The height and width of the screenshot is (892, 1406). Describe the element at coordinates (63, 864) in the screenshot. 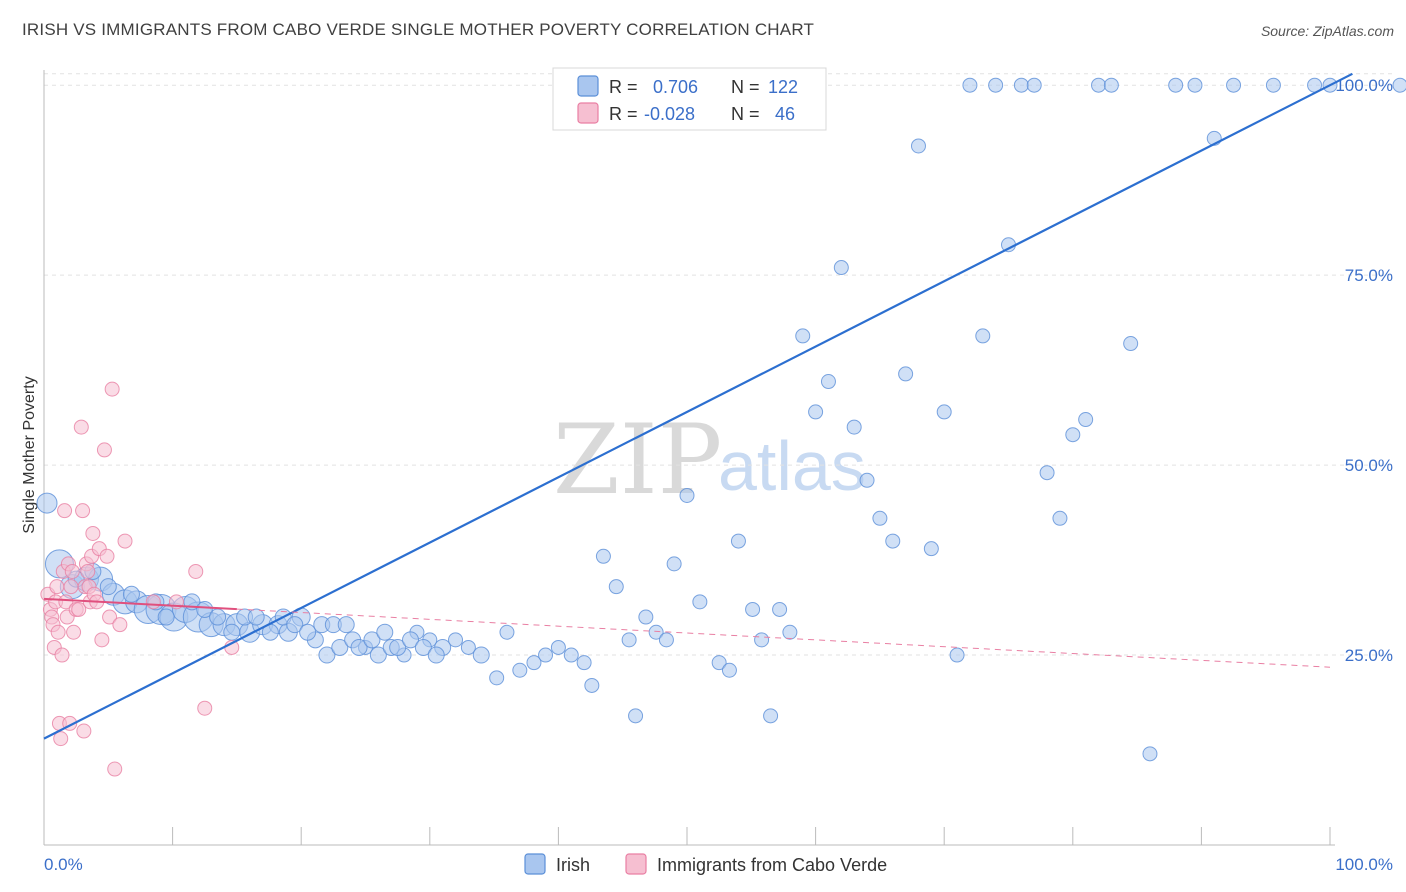

I see `x-tick-label-min: 0.0%` at that location.